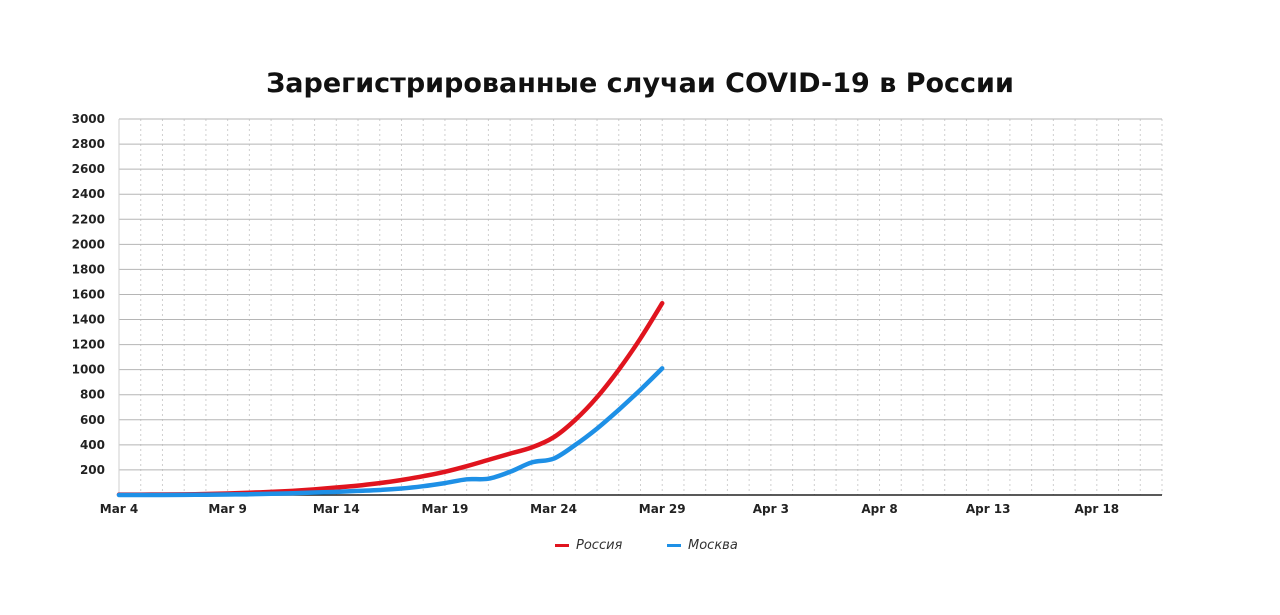  Describe the element at coordinates (88, 244) in the screenshot. I see `y-tick-label: 2000` at that location.